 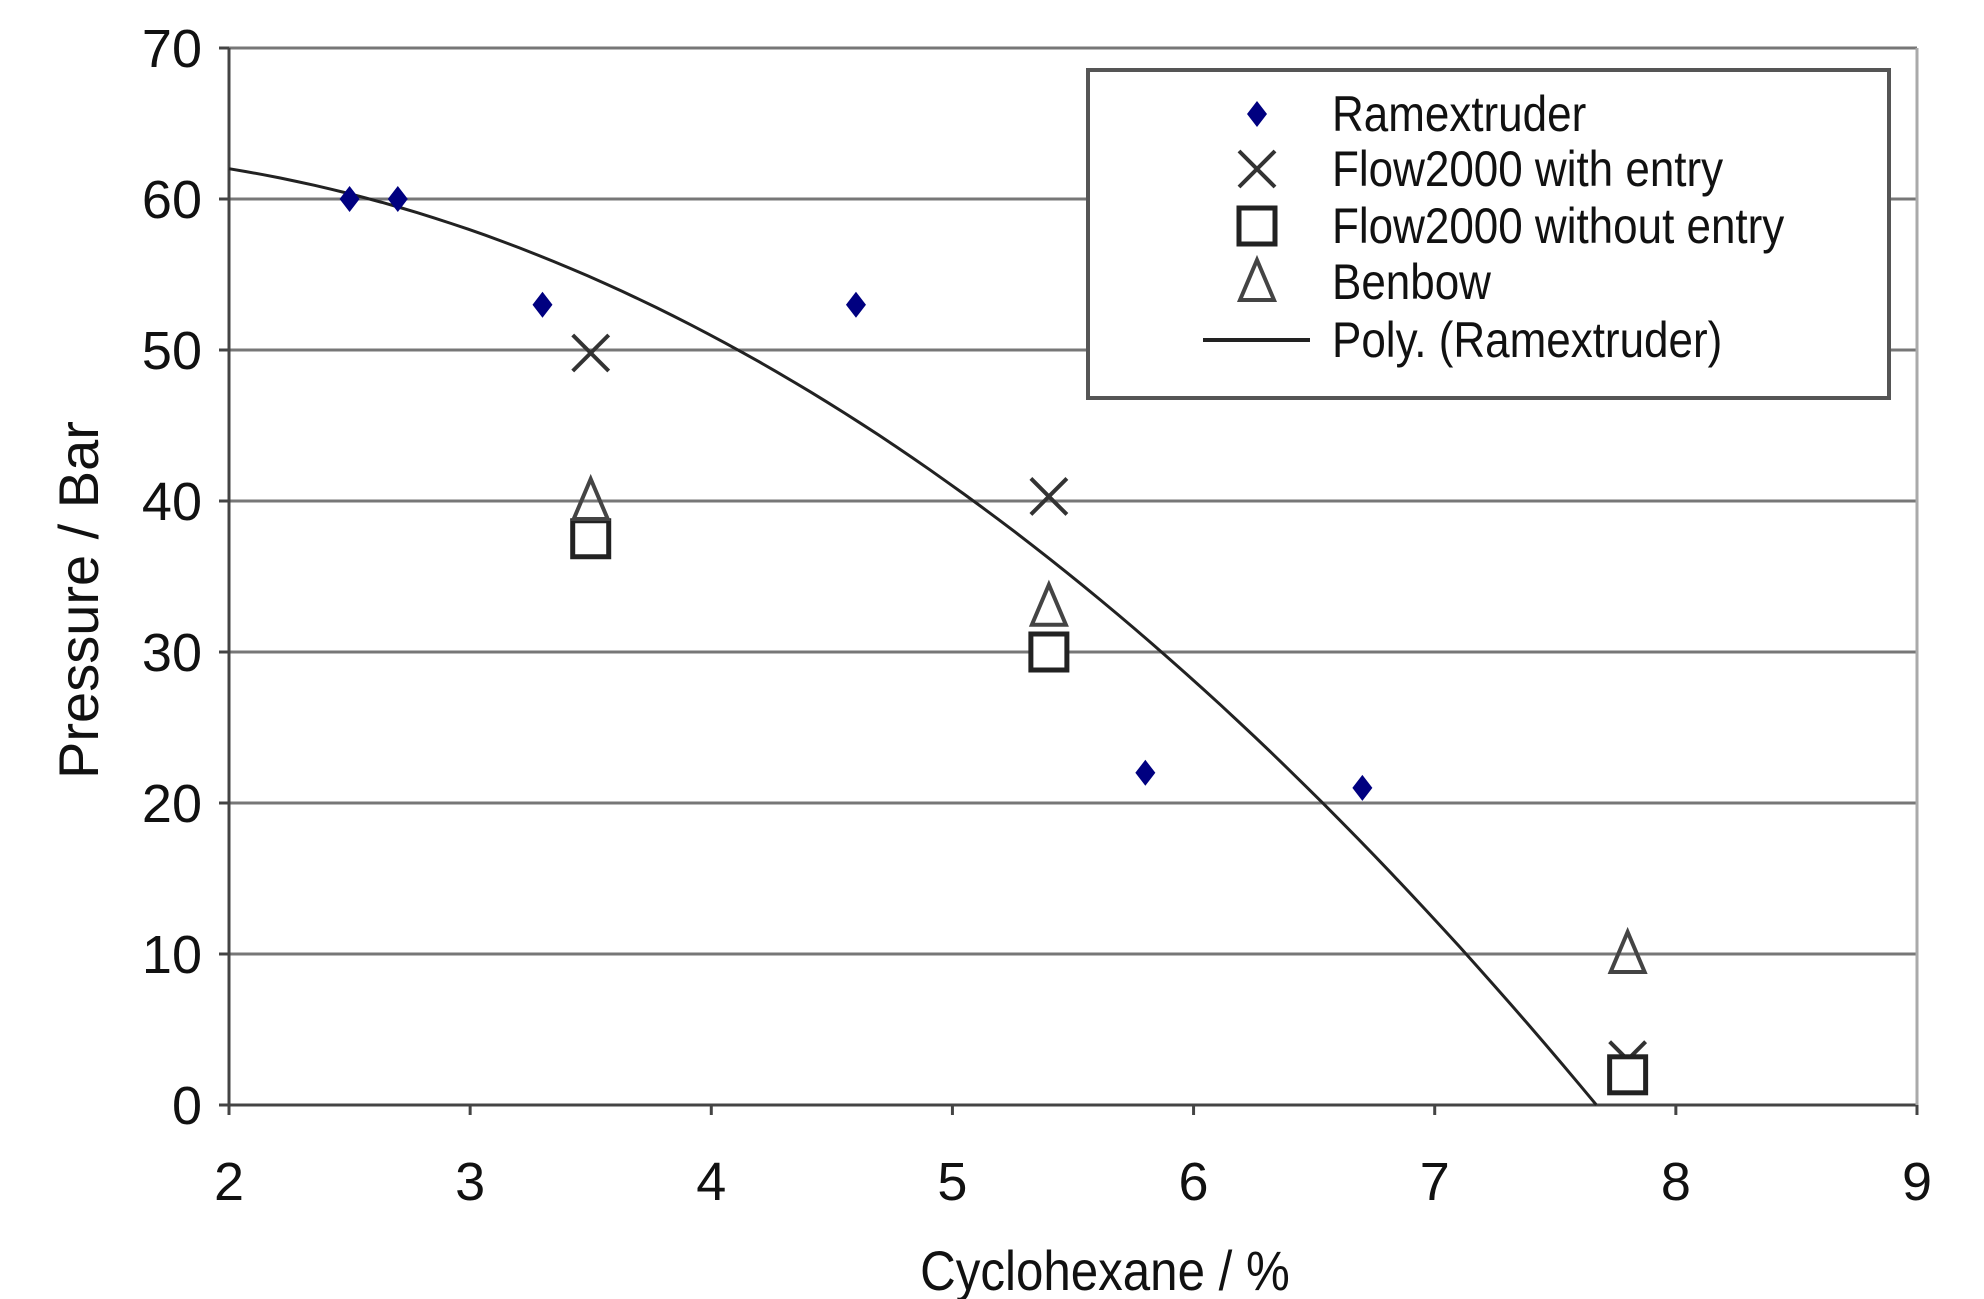 I want to click on legend-marker-triangle, so click(x=1257, y=278).